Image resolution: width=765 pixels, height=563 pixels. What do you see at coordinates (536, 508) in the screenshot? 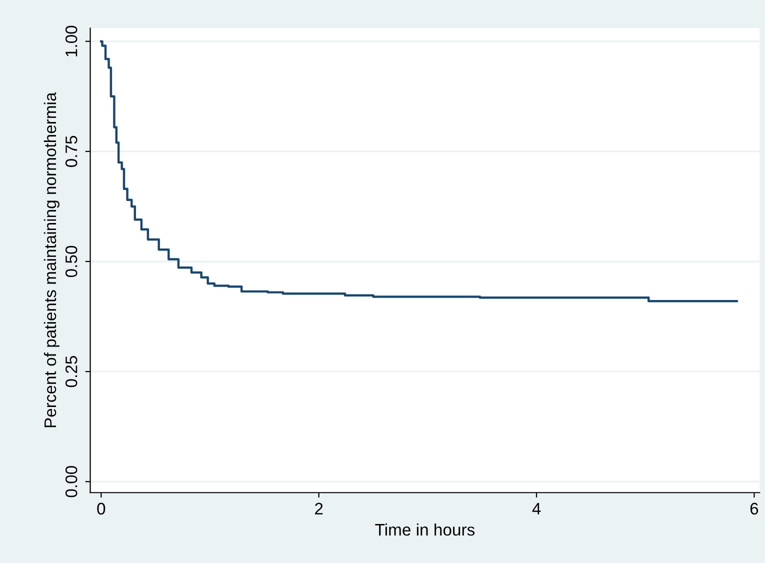
I see `x-tick-label: 4` at bounding box center [536, 508].